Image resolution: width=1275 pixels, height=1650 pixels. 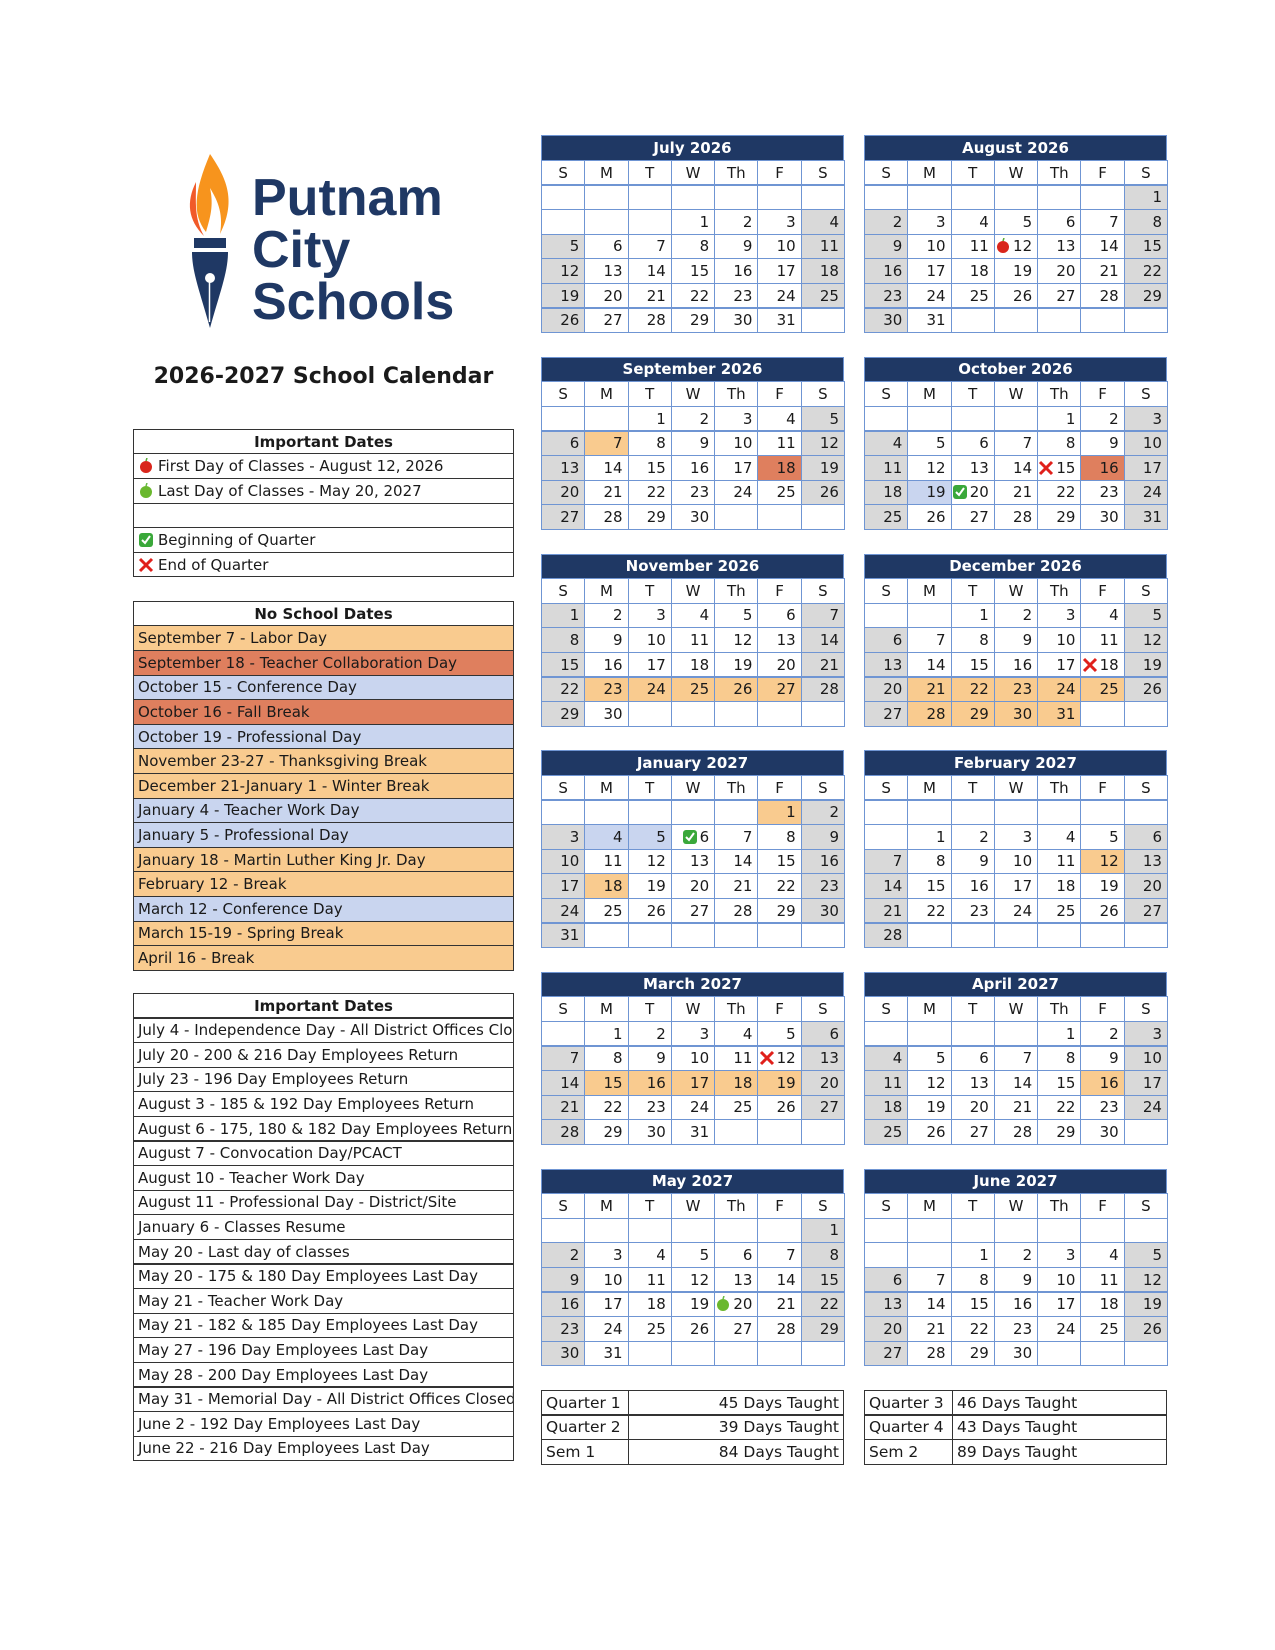 I want to click on day-cell: 8, so click(x=972, y=640).